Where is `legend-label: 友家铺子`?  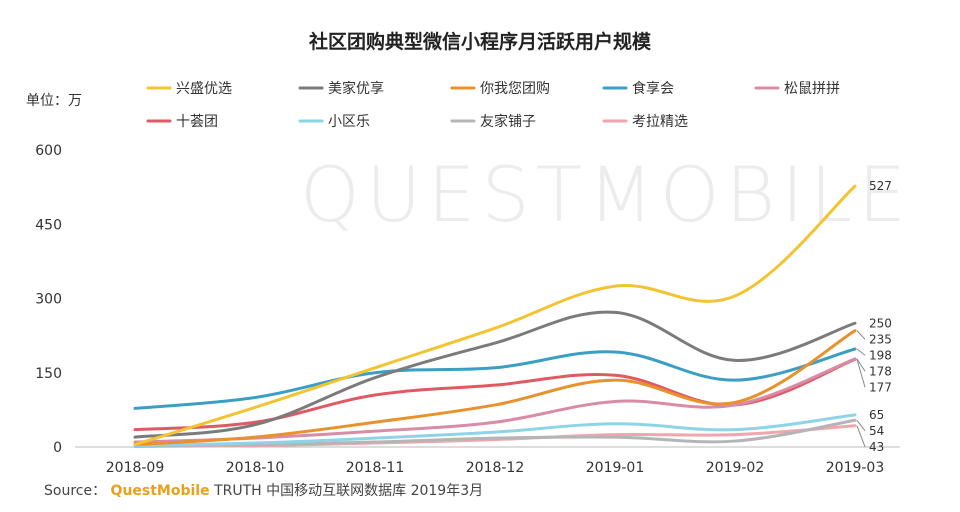 legend-label: 友家铺子 is located at coordinates (508, 121).